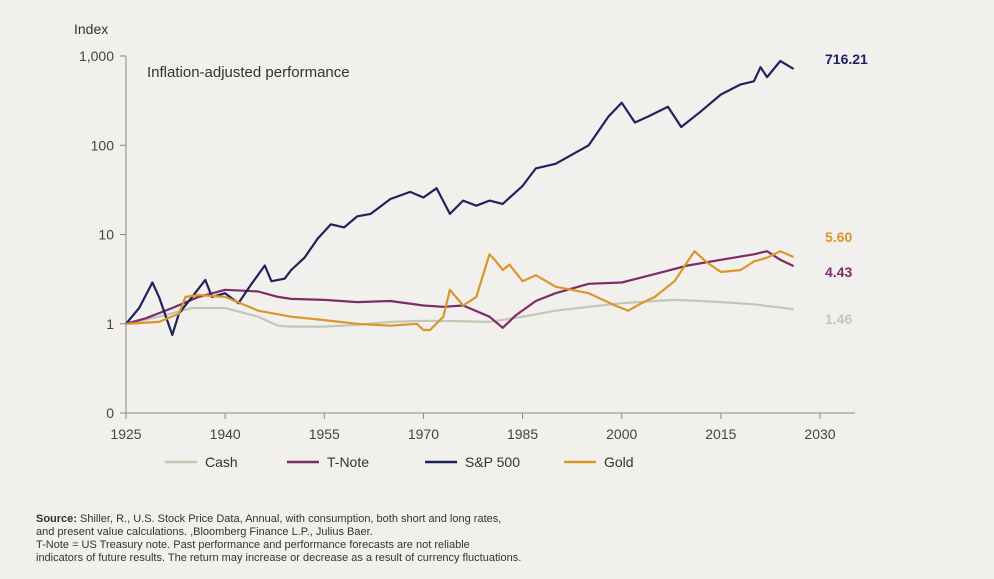 This screenshot has width=994, height=579. What do you see at coordinates (56, 519) in the screenshot?
I see `source-label: Source:` at bounding box center [56, 519].